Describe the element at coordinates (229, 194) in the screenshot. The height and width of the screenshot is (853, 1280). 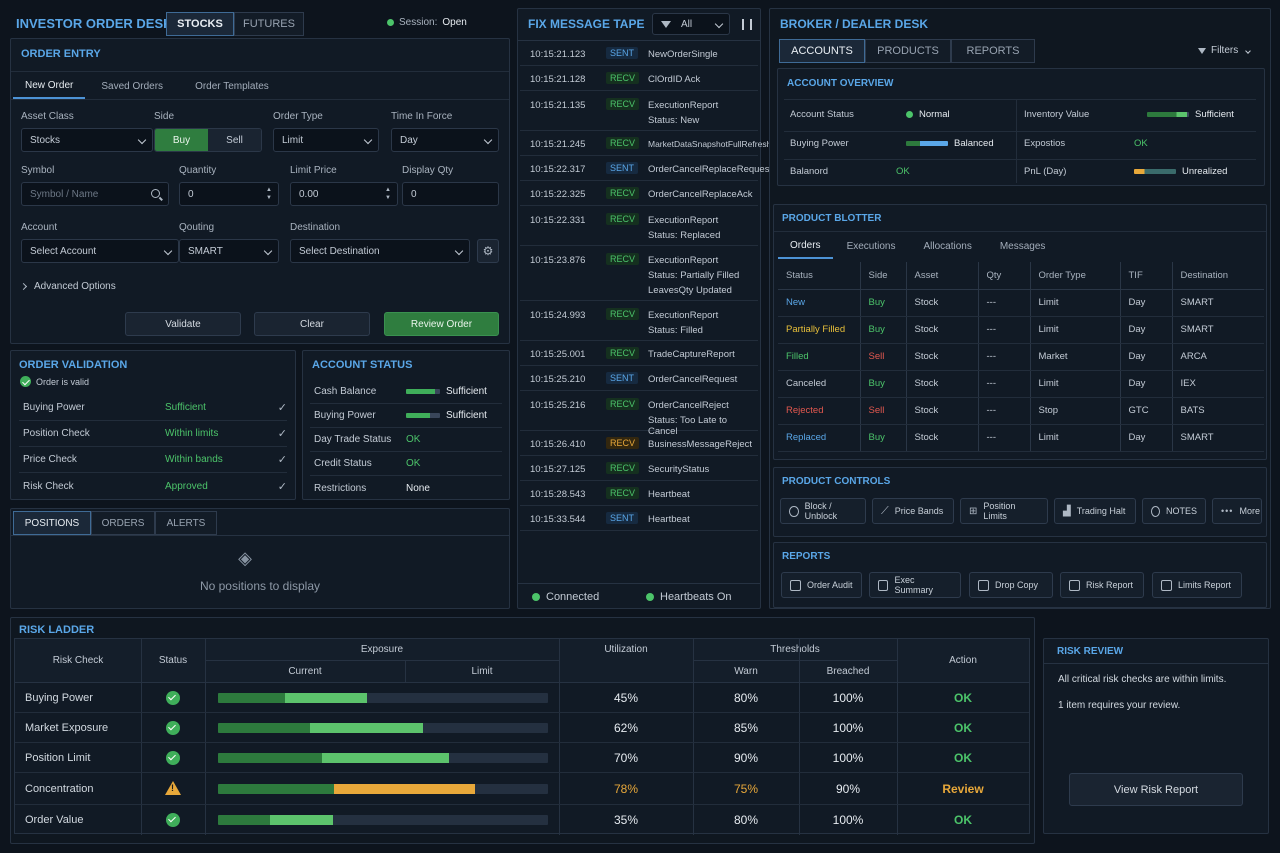
I see `quantity-stepper: 0 ▲ ▼` at that location.